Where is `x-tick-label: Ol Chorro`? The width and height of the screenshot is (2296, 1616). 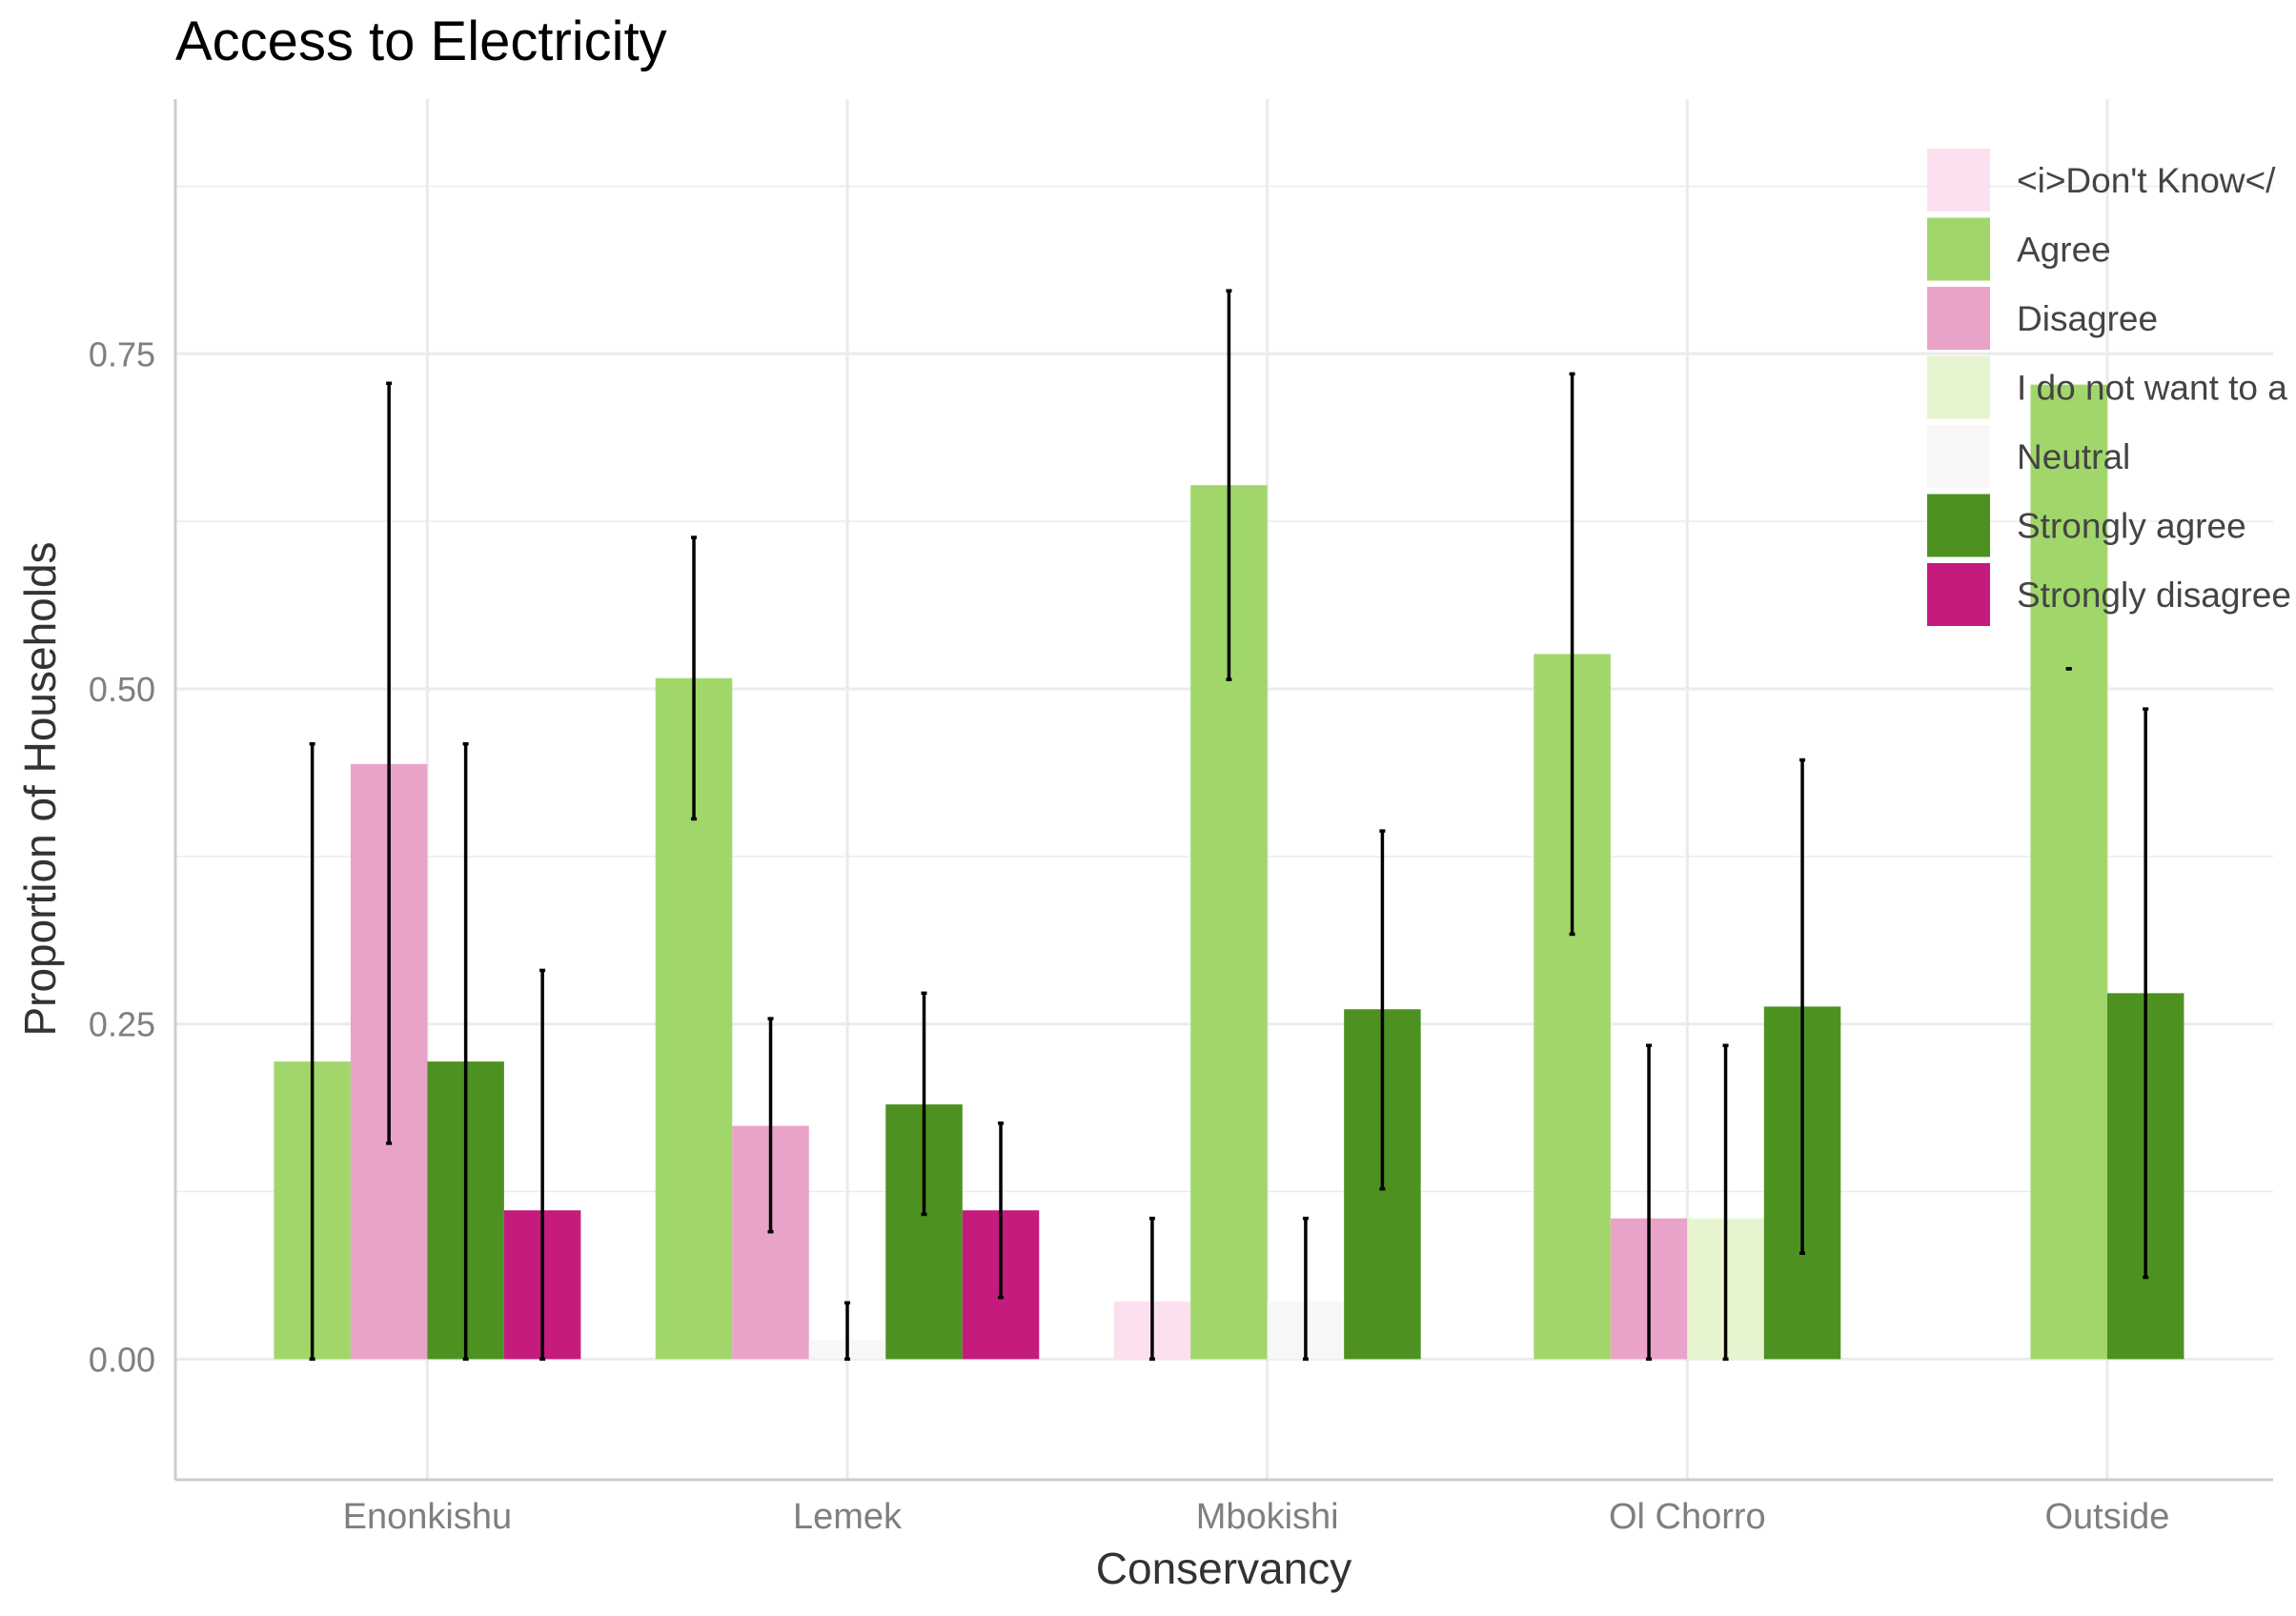 x-tick-label: Ol Chorro is located at coordinates (1687, 1517).